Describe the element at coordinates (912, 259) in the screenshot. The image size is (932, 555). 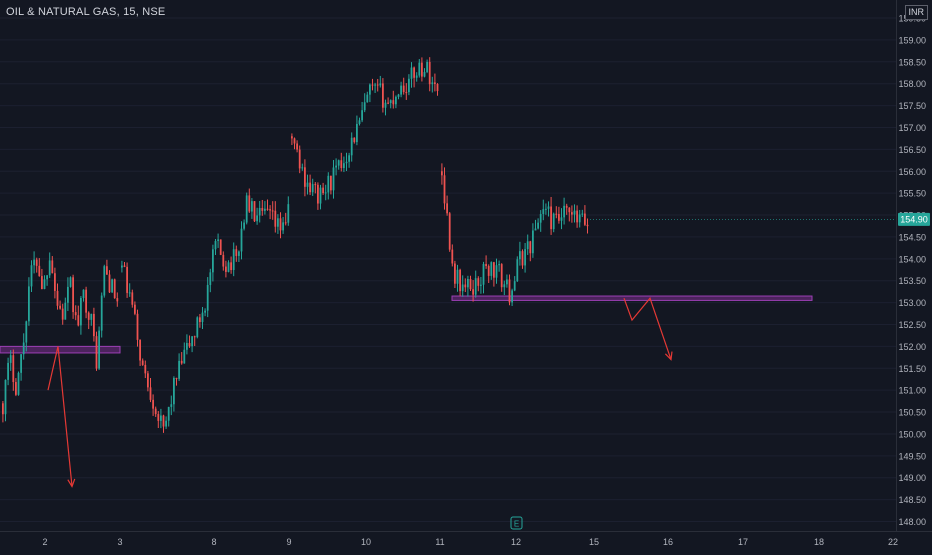
I see `price-tick-label: 154.00` at that location.